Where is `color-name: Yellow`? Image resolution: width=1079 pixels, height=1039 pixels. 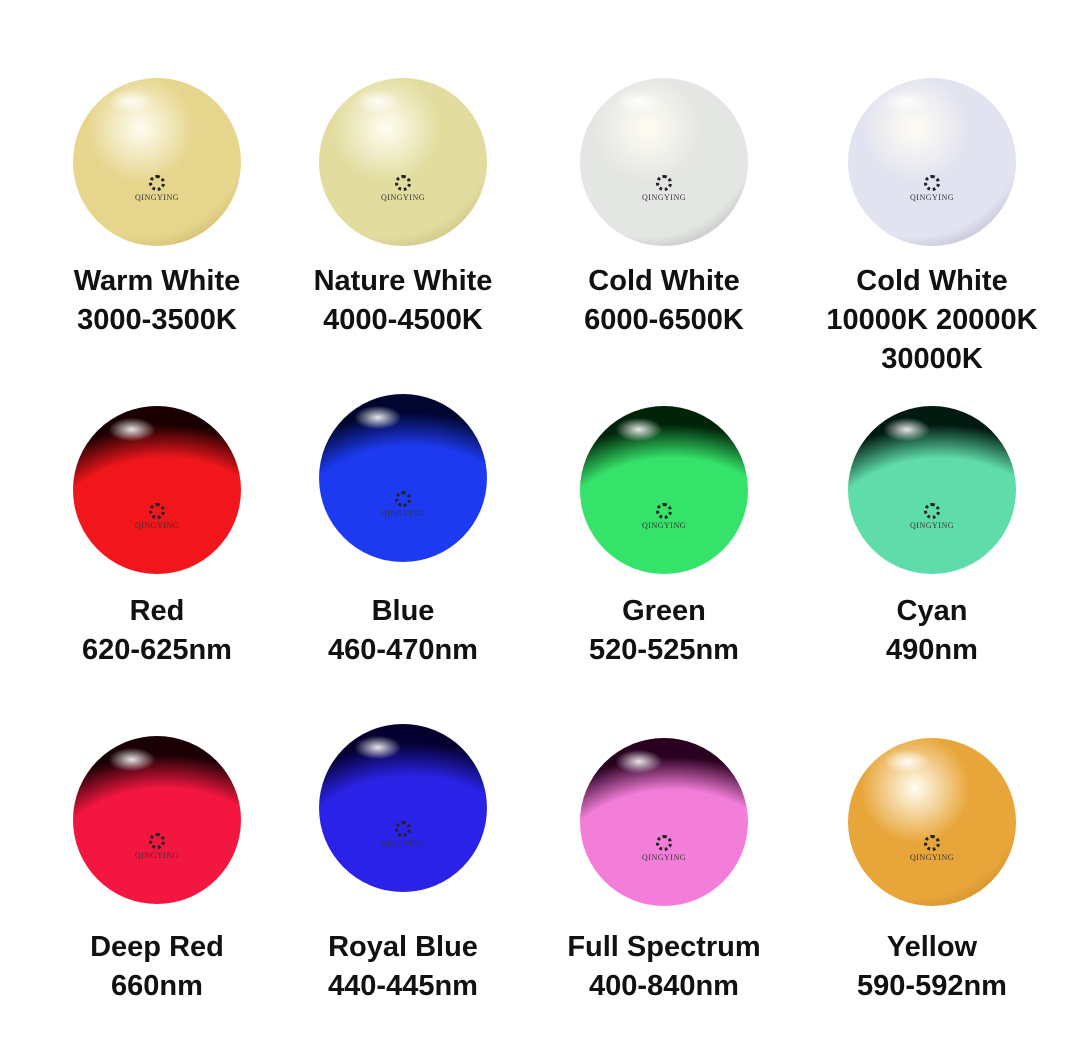 color-name: Yellow is located at coordinates (932, 947).